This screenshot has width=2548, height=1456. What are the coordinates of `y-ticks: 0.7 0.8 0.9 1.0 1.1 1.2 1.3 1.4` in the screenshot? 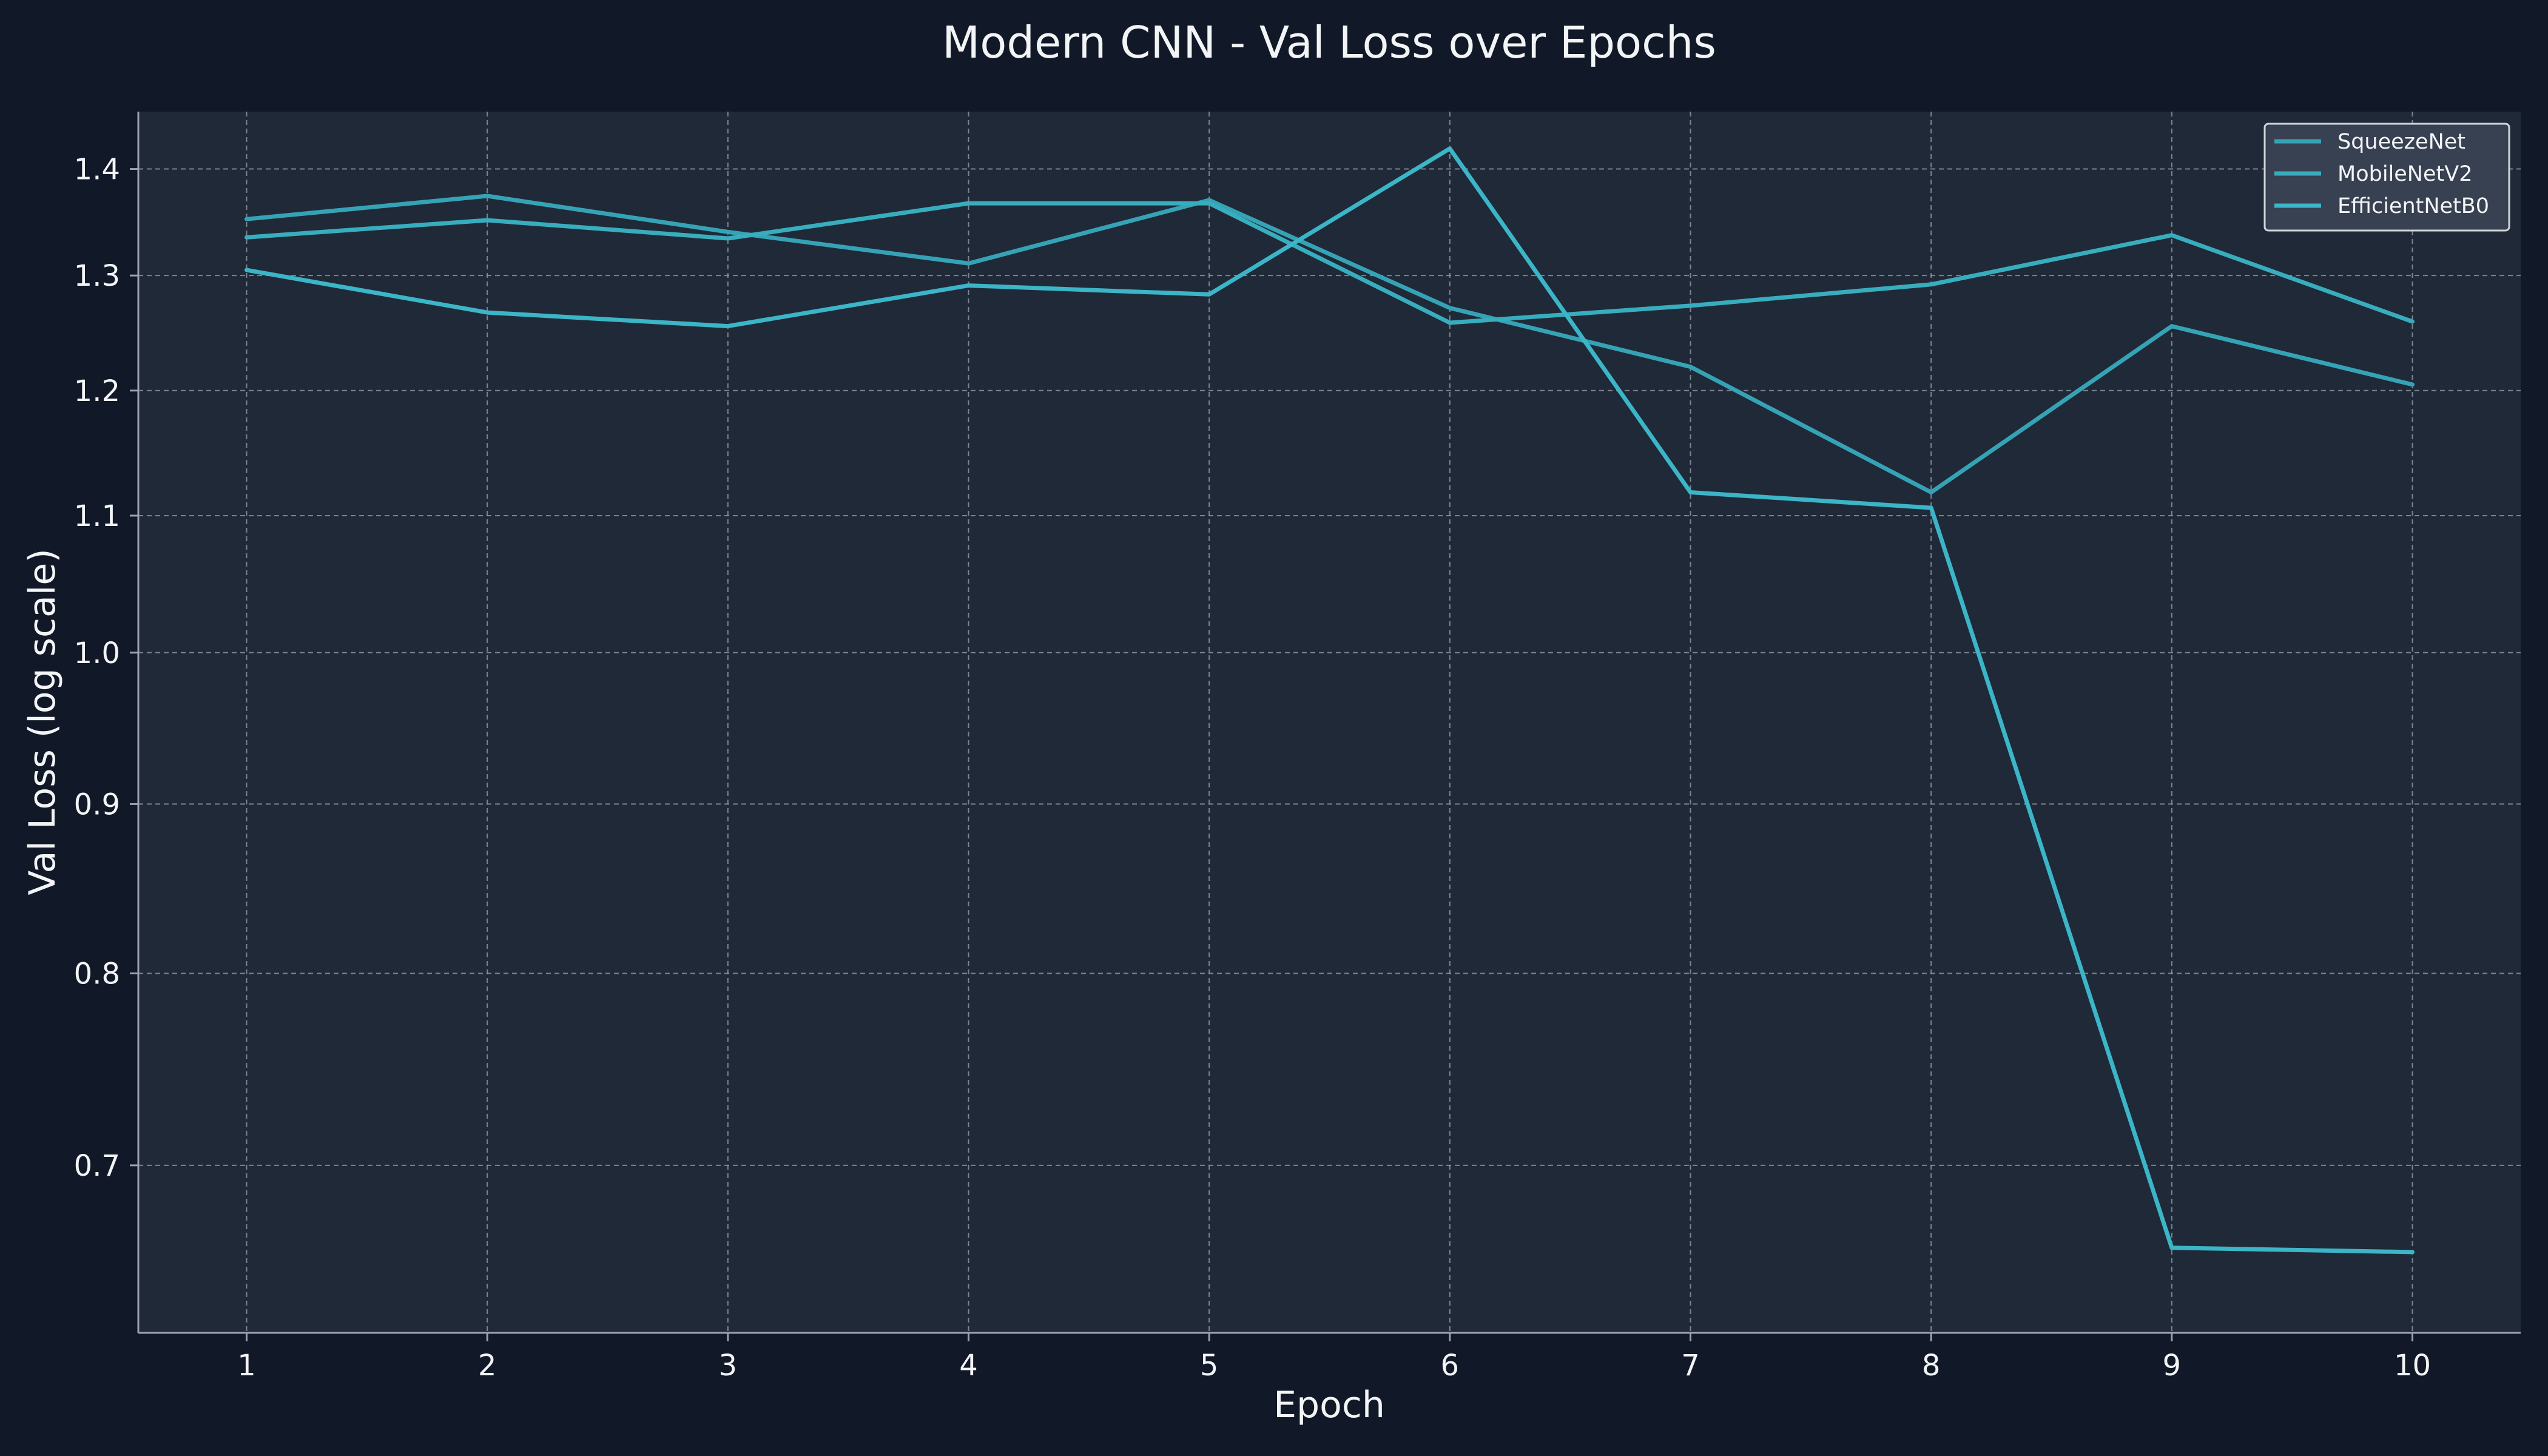 It's located at (106, 668).